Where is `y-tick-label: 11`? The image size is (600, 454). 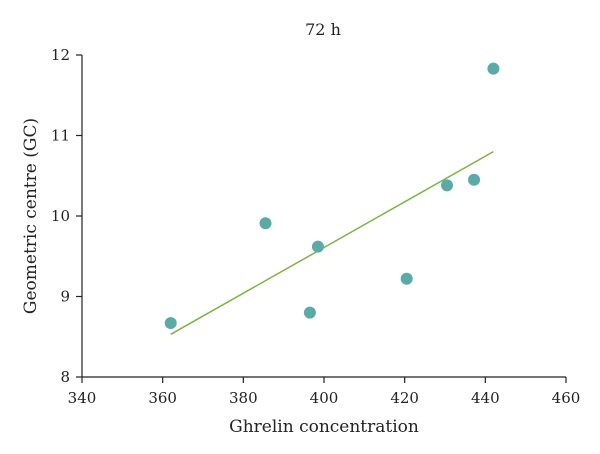
y-tick-label: 11 is located at coordinates (60, 136).